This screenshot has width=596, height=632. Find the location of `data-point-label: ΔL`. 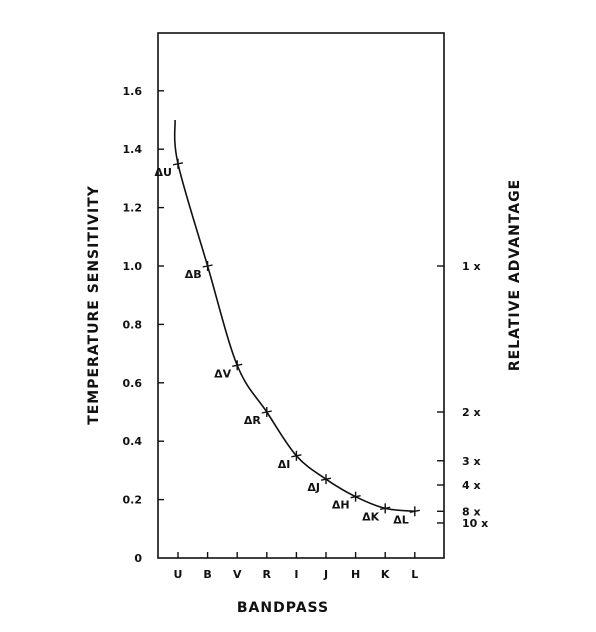

data-point-label: ΔL is located at coordinates (401, 519).